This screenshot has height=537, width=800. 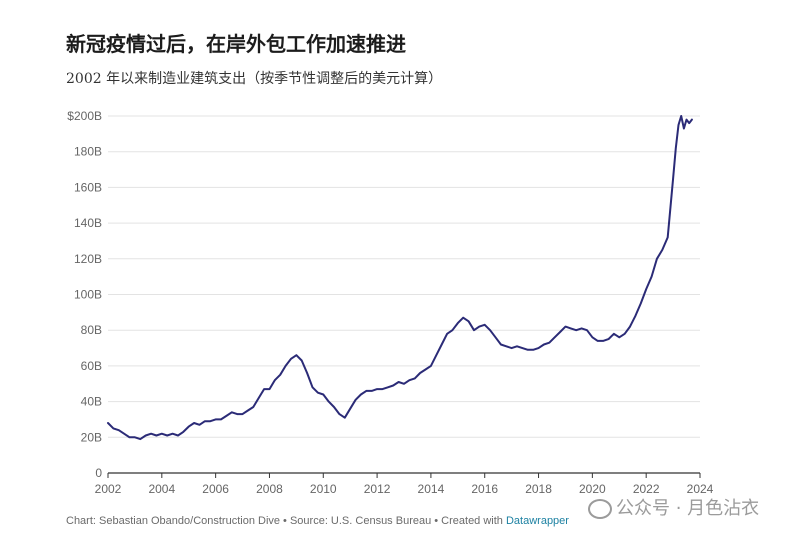 What do you see at coordinates (236, 44) in the screenshot?
I see `chart-title: 新冠疫情过后，在岸外包工作加速推进` at bounding box center [236, 44].